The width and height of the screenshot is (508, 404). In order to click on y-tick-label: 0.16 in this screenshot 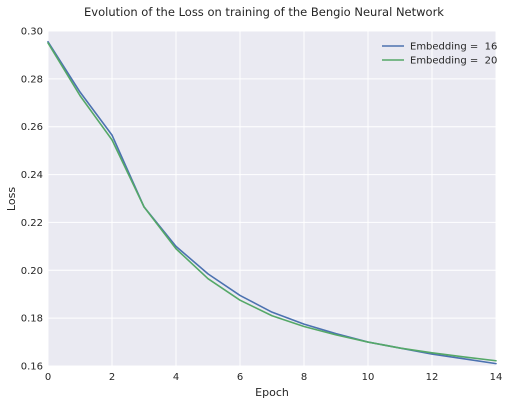, I will do `click(32, 367)`.